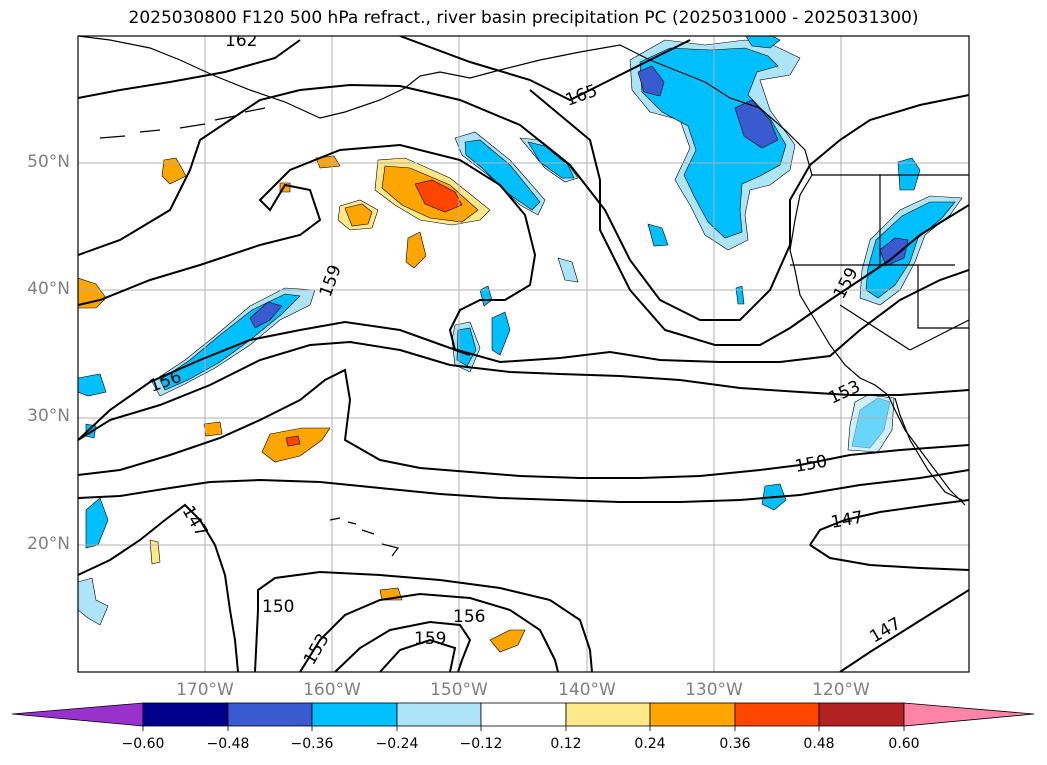  I want to click on goa-spot-e, so click(658, 235).